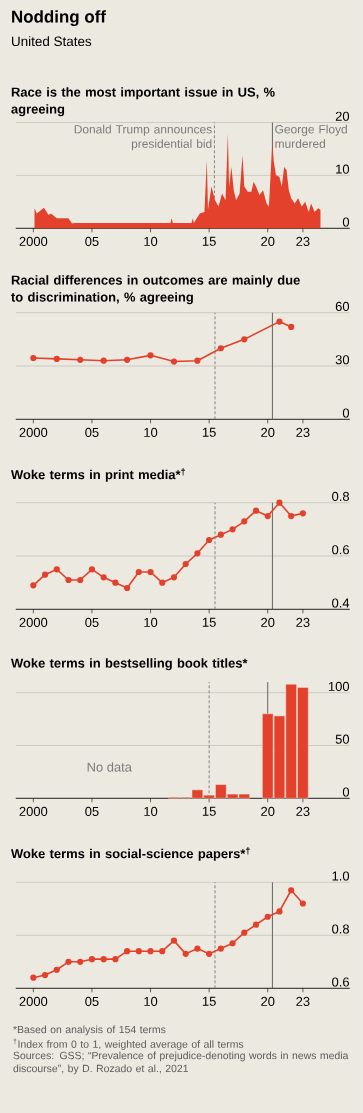 This screenshot has height=1113, width=363. Describe the element at coordinates (98, 475) in the screenshot. I see `chart-title: Woke terms in print media*$^{†}$` at that location.